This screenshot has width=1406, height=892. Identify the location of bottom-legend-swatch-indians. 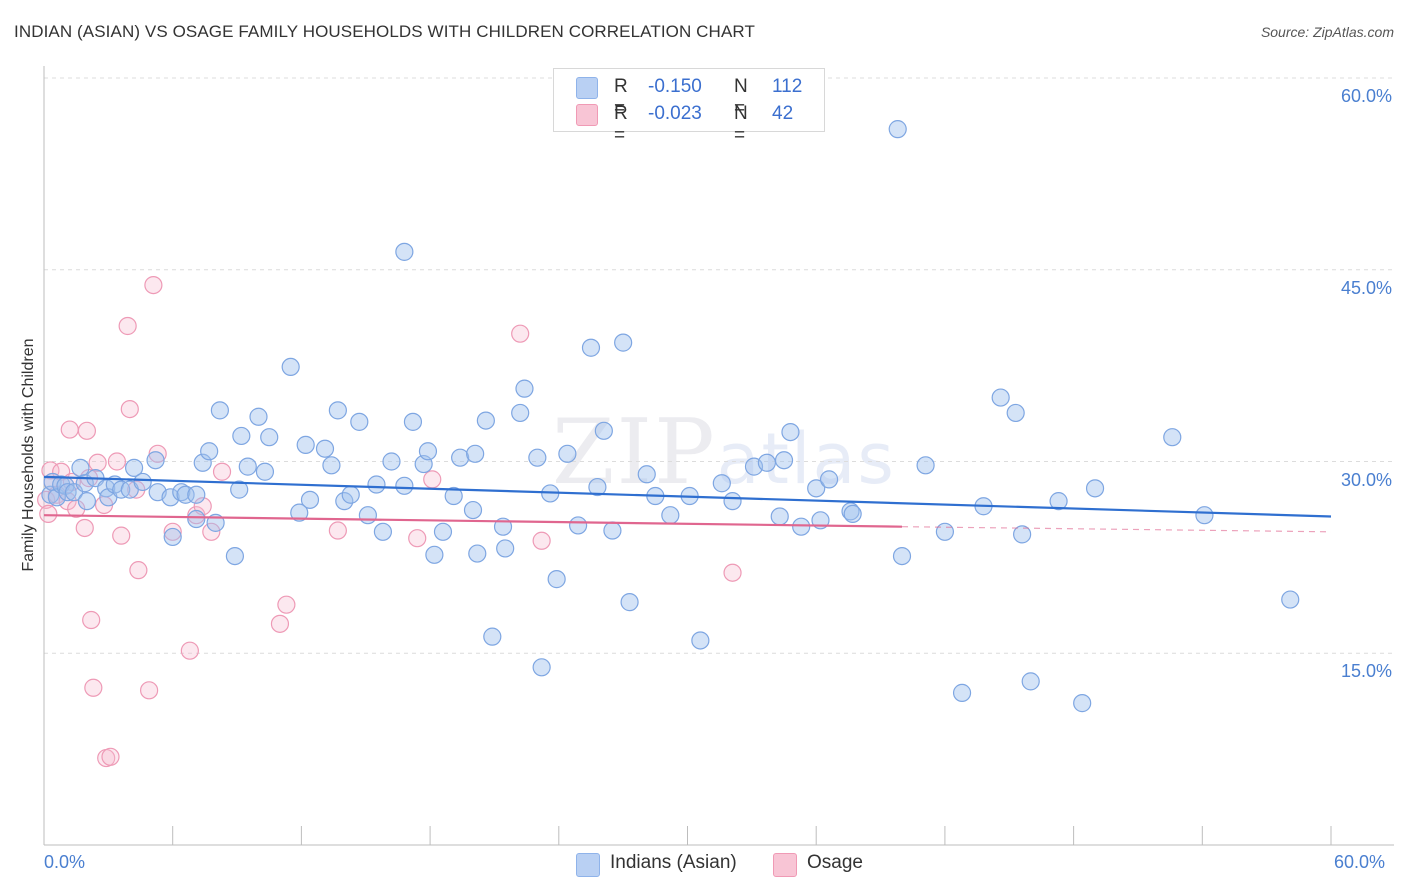
(588, 865).